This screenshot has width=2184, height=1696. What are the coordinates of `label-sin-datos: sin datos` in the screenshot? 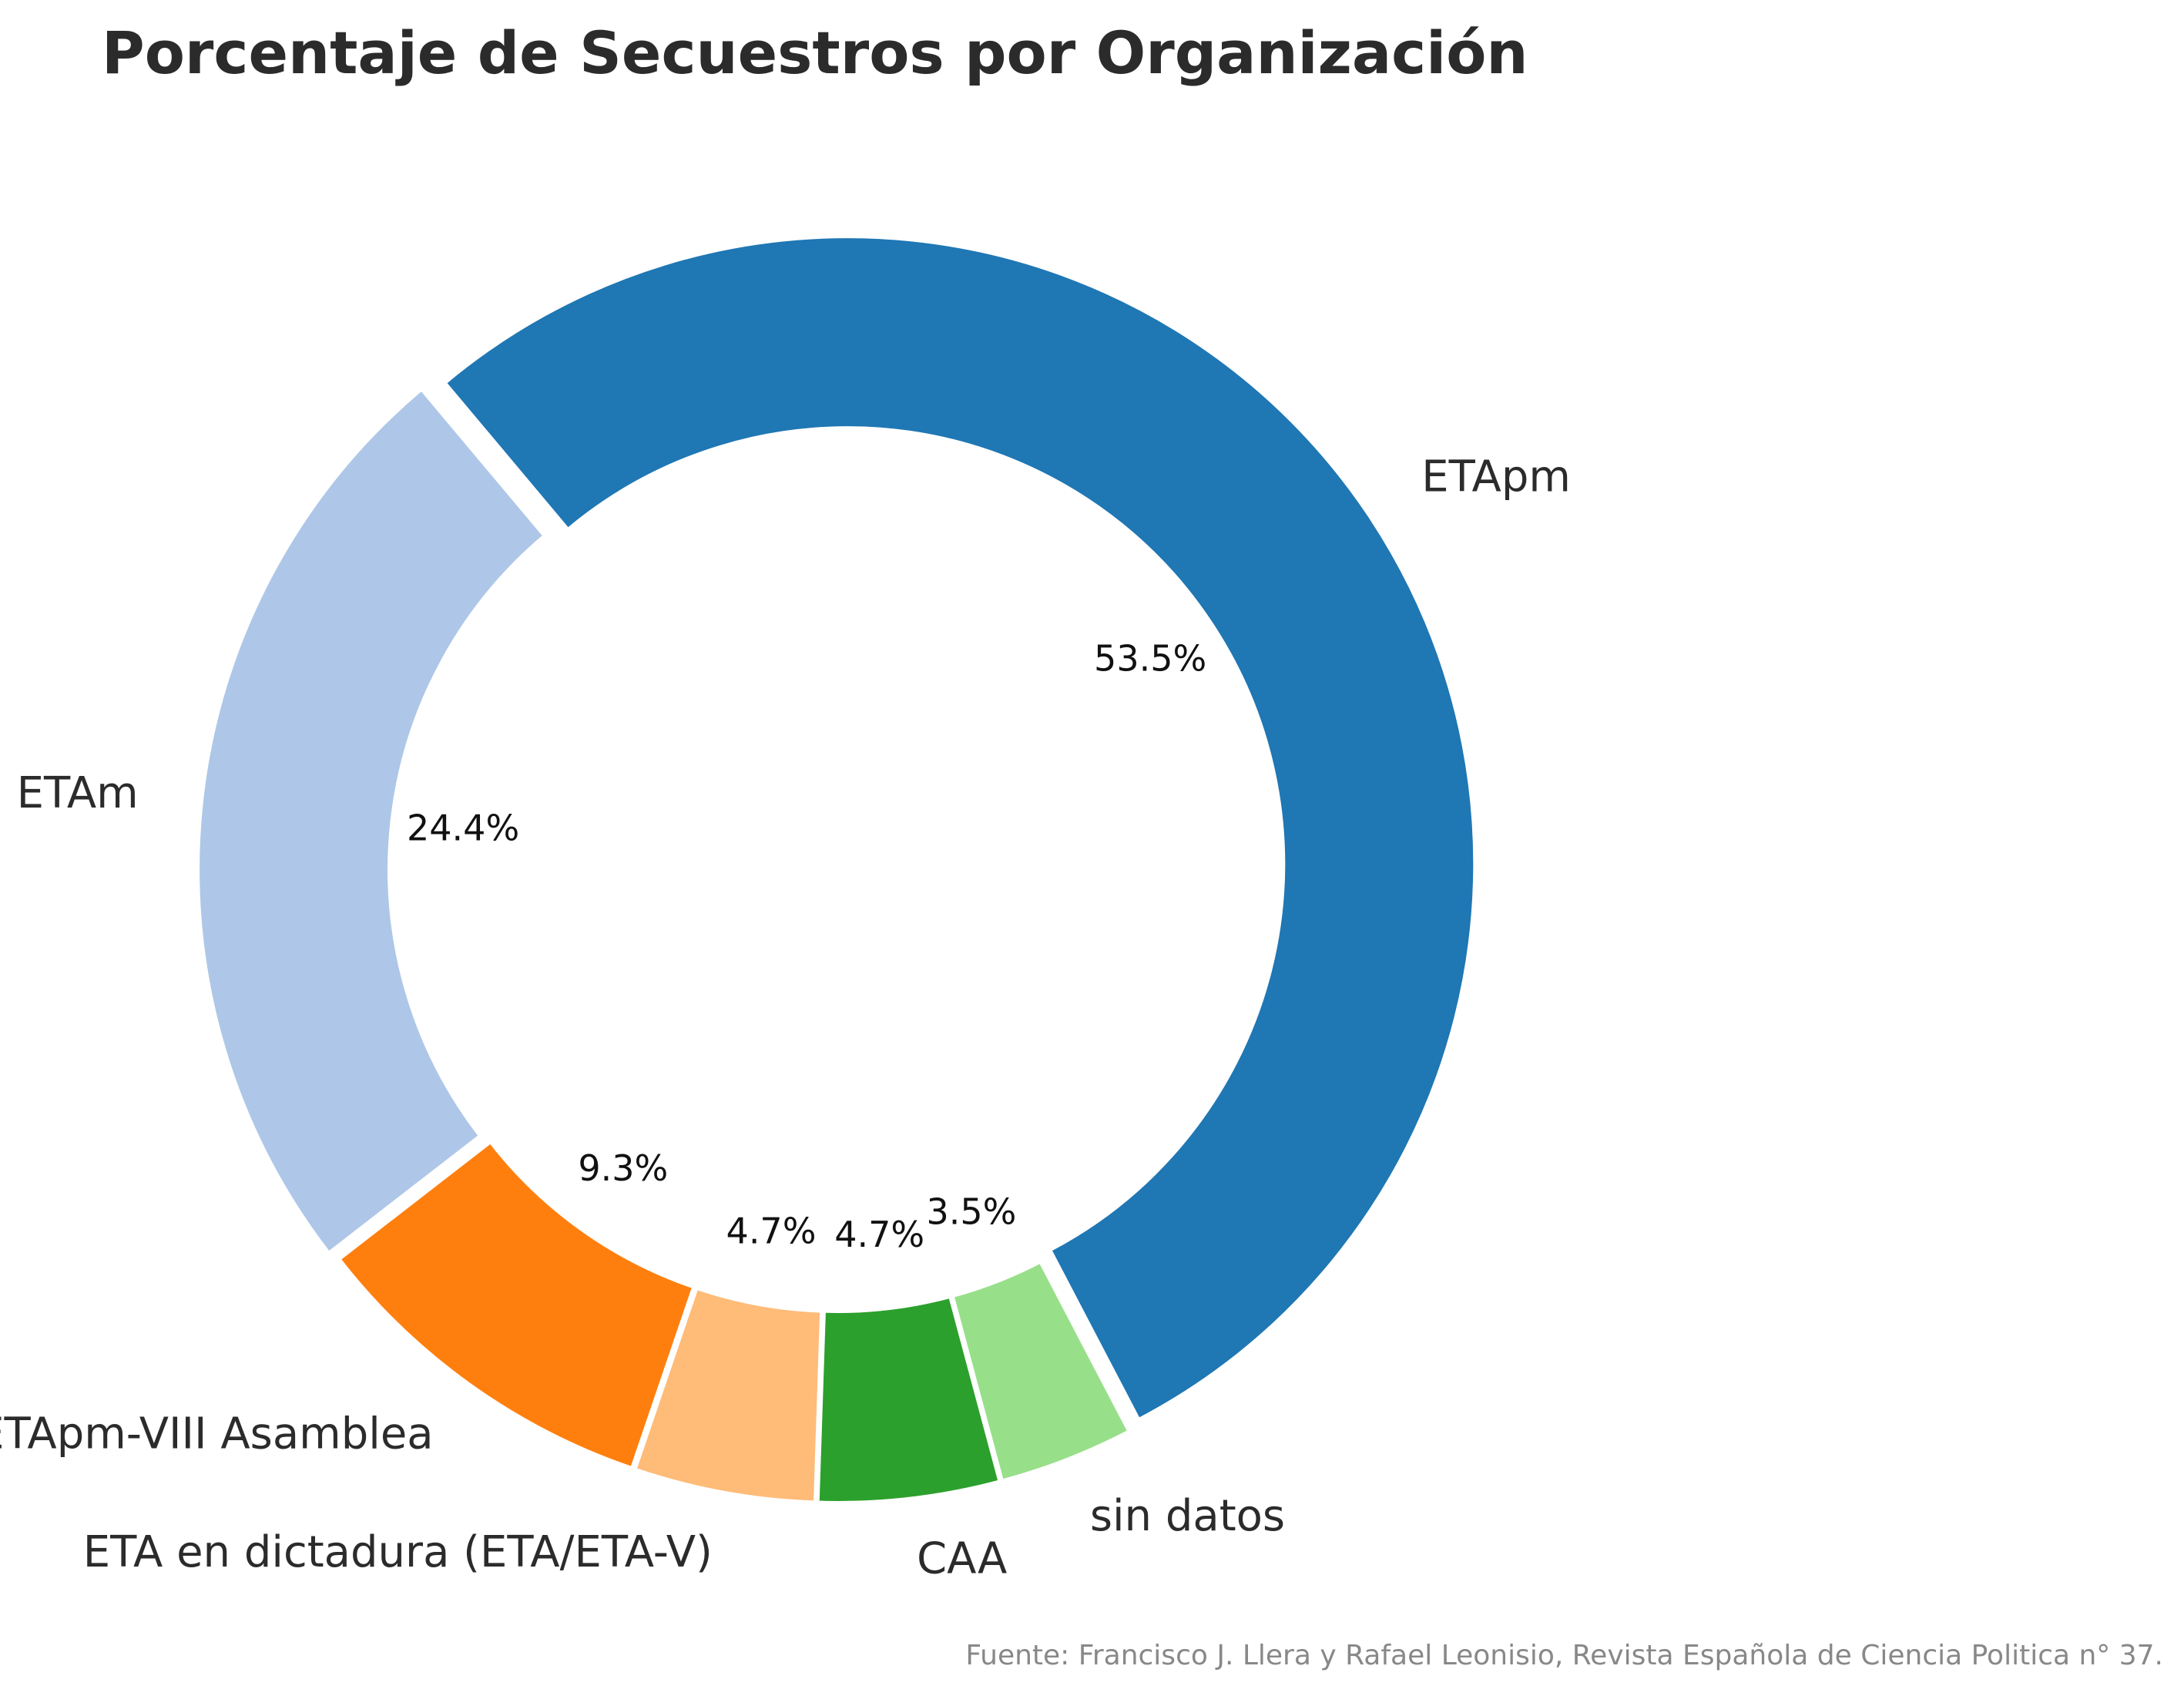 It's located at (1187, 1516).